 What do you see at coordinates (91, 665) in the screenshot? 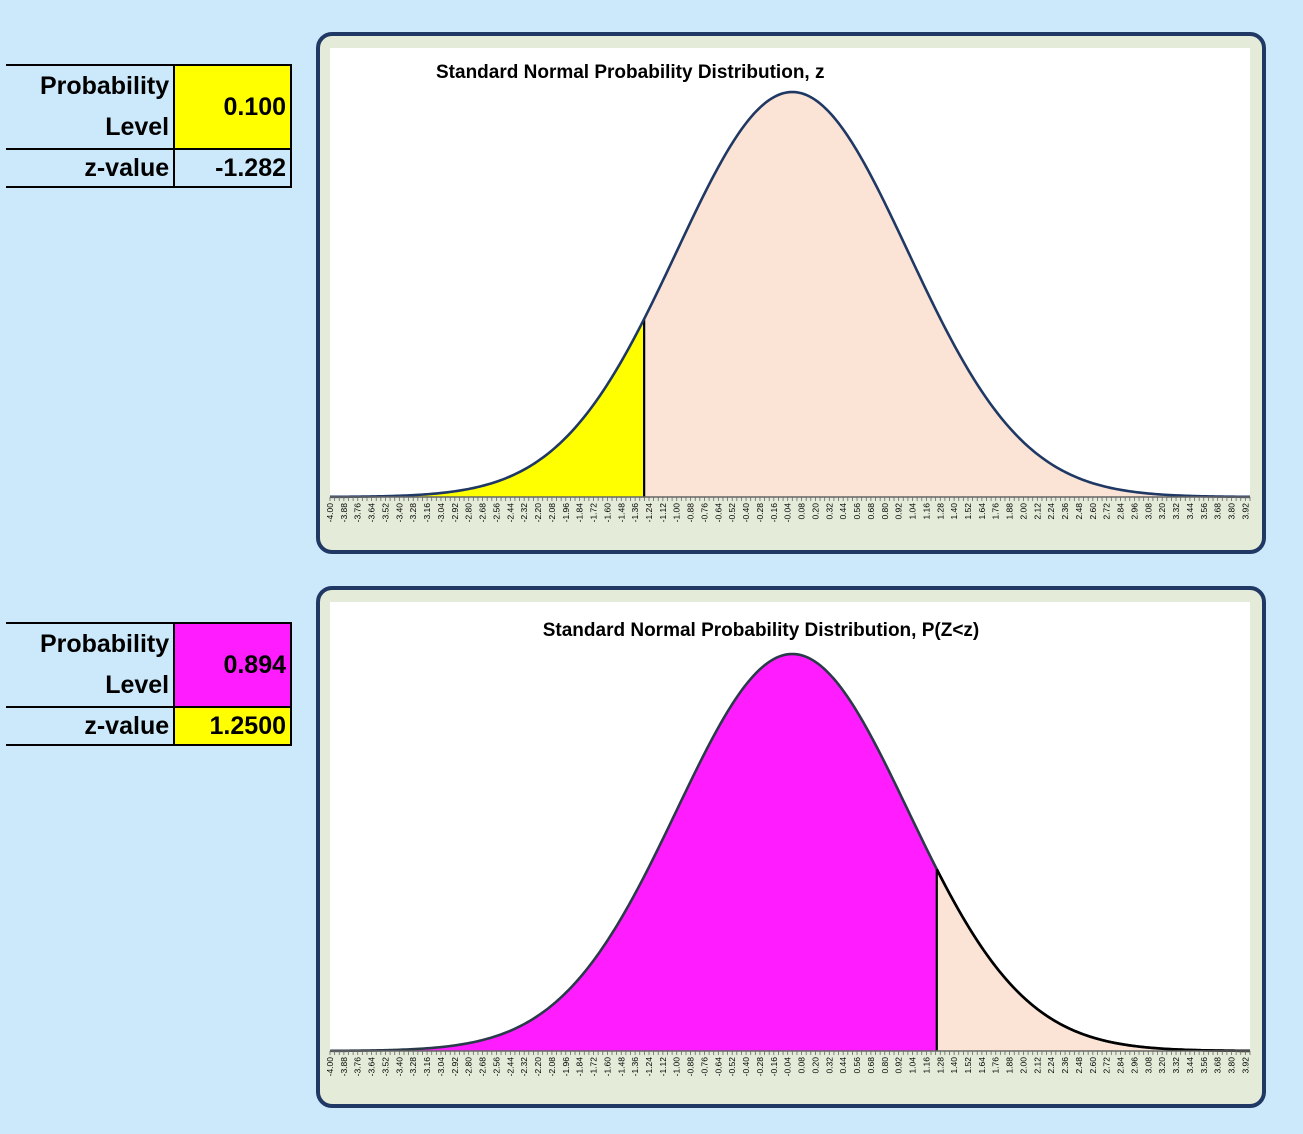
I see `probability-level-label: Probability Level` at bounding box center [91, 665].